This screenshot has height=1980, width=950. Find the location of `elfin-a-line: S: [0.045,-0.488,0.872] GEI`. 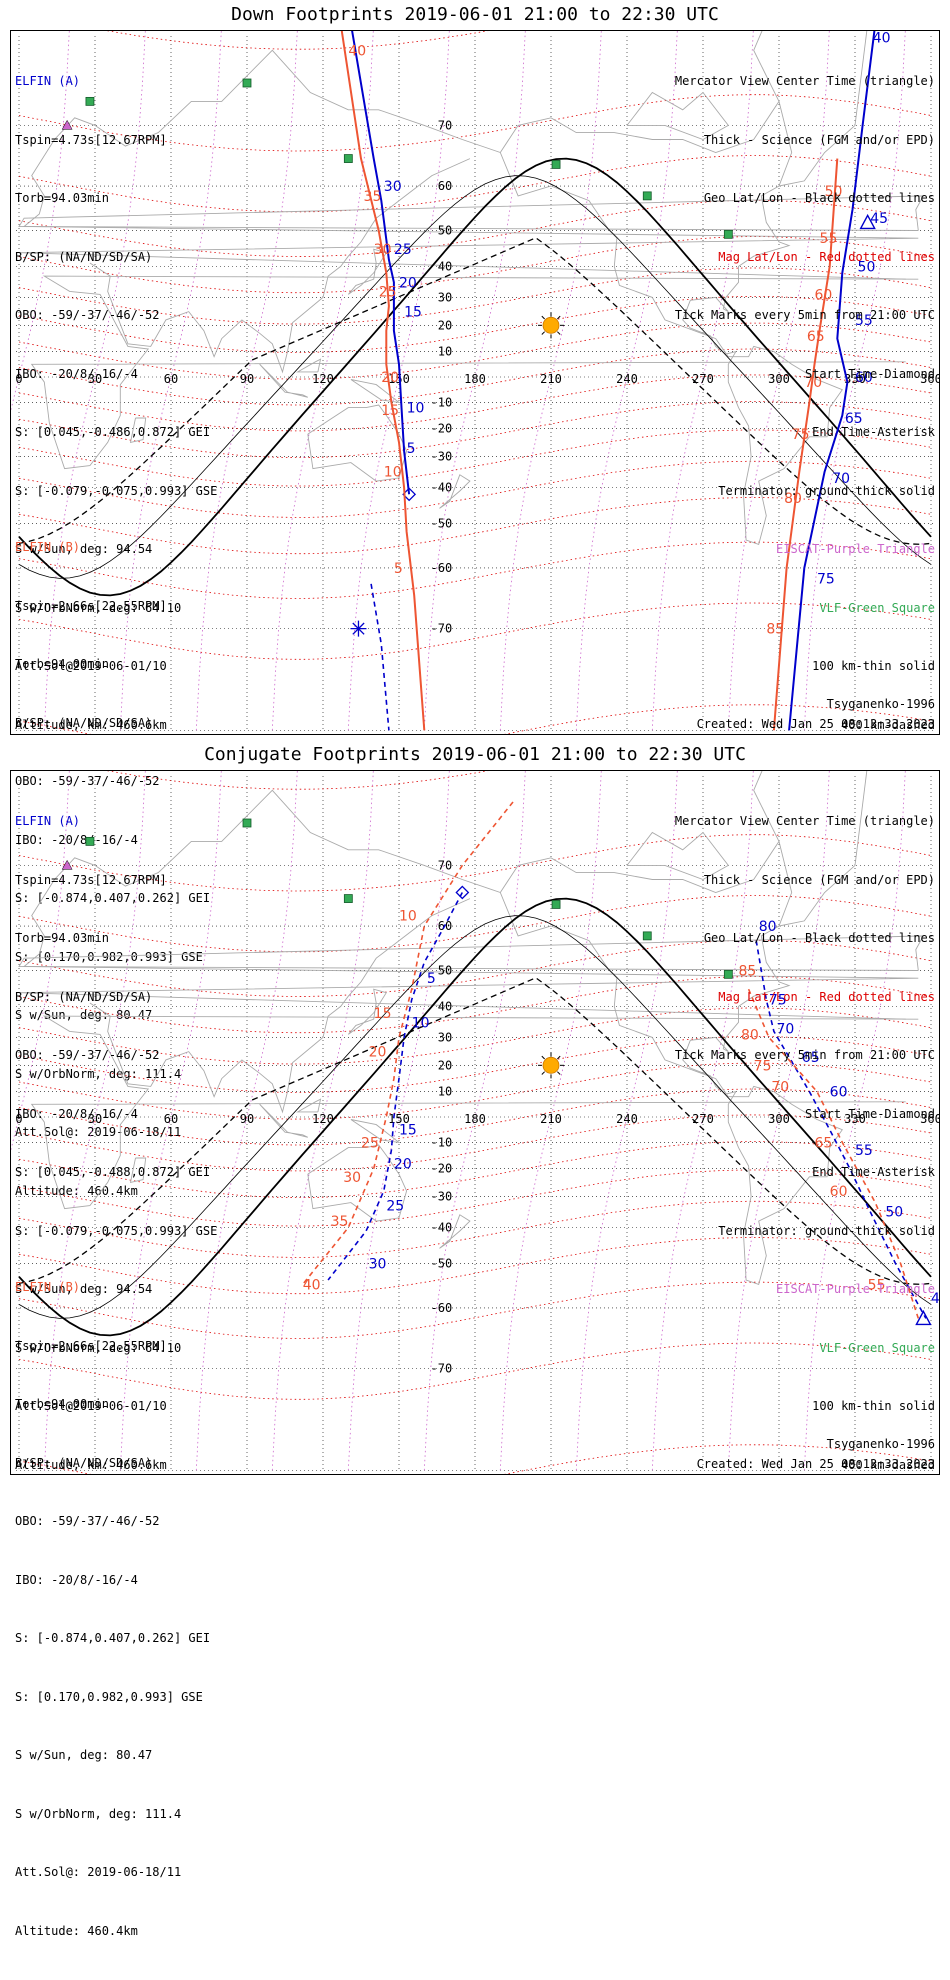

elfin-a-line: S: [0.045,-0.488,0.872] GEI is located at coordinates (113, 1172).